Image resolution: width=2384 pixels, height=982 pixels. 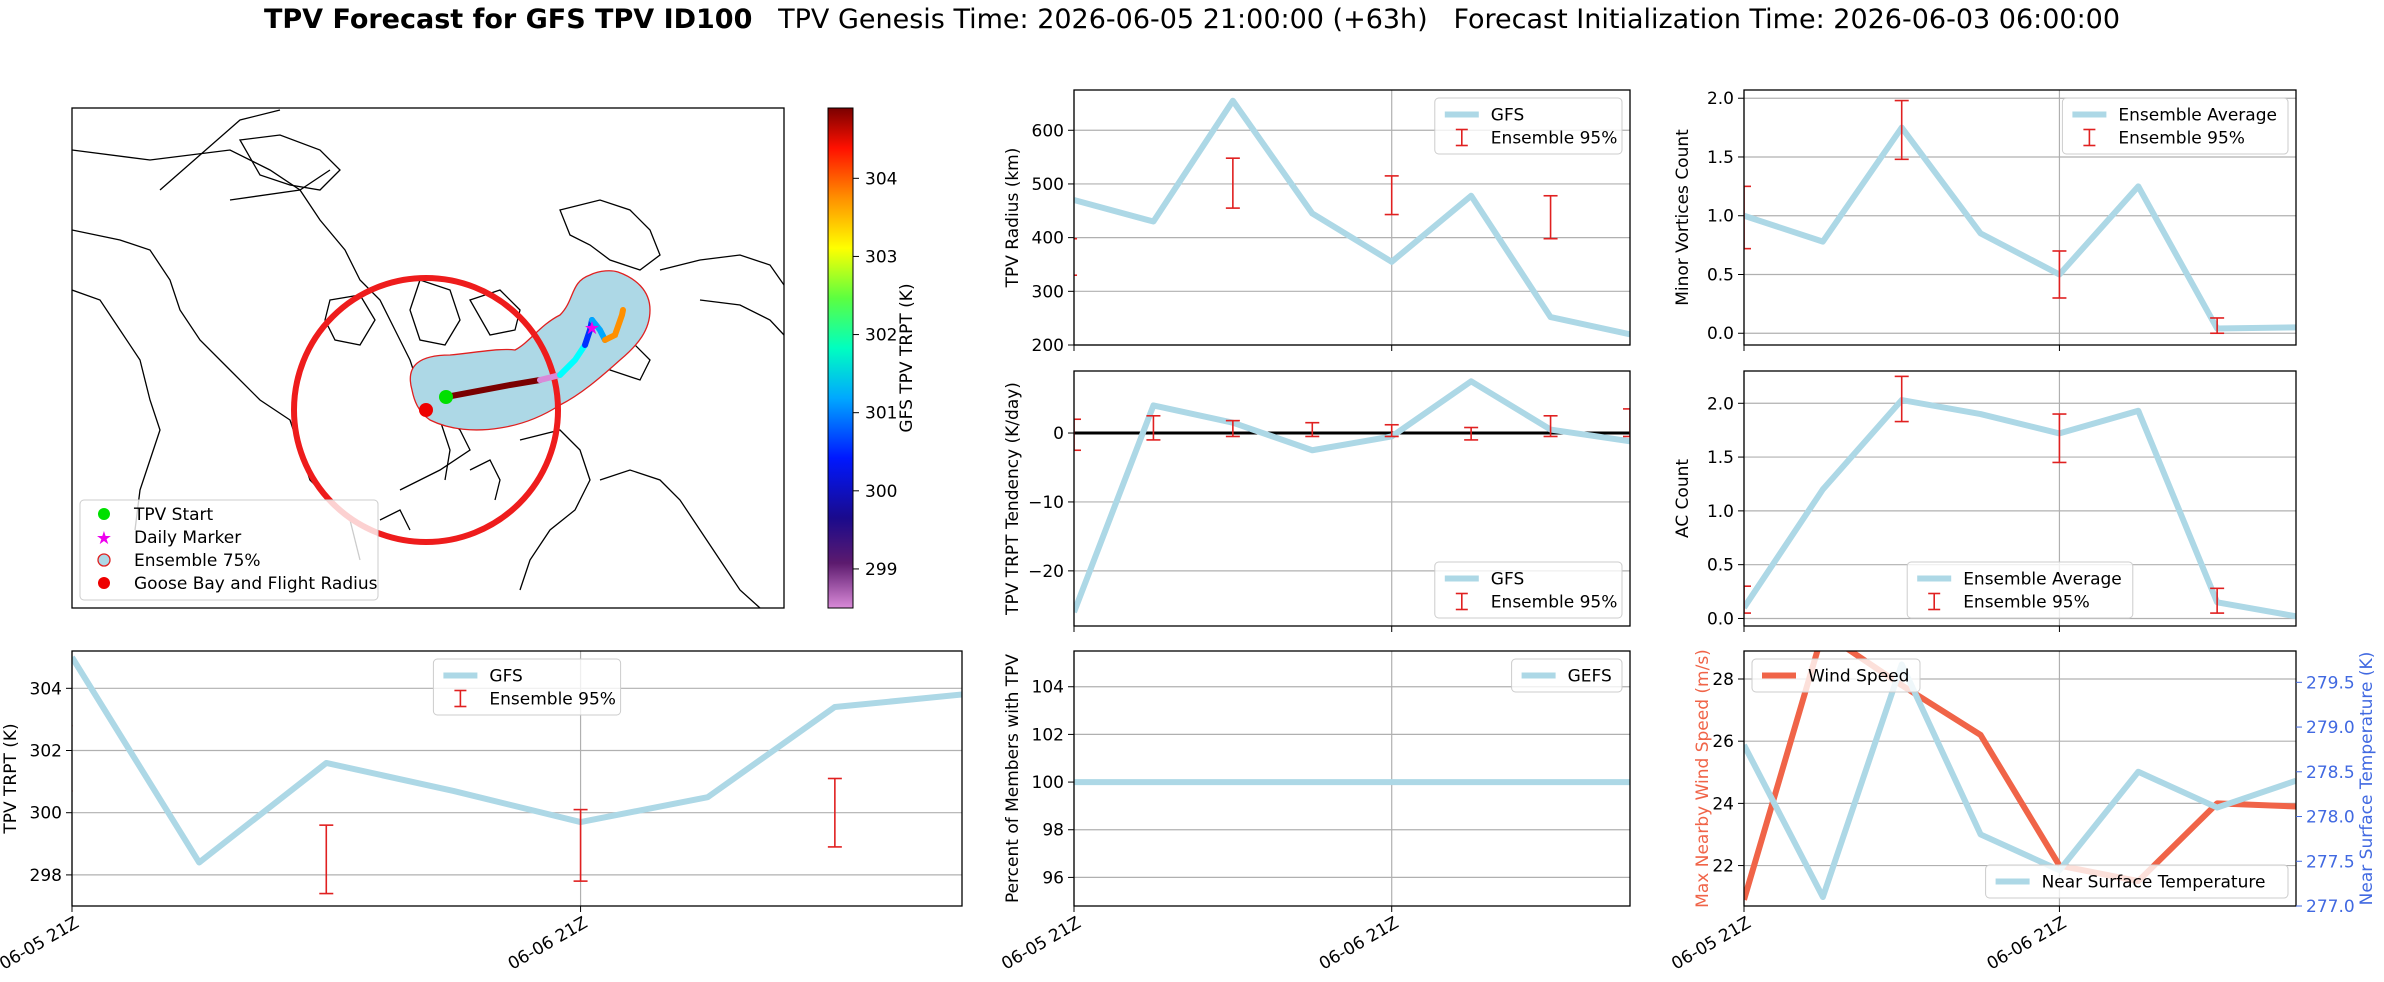 I want to click on legend-goose-bay: Goose Bay and Flight Radius, so click(x=256, y=584).